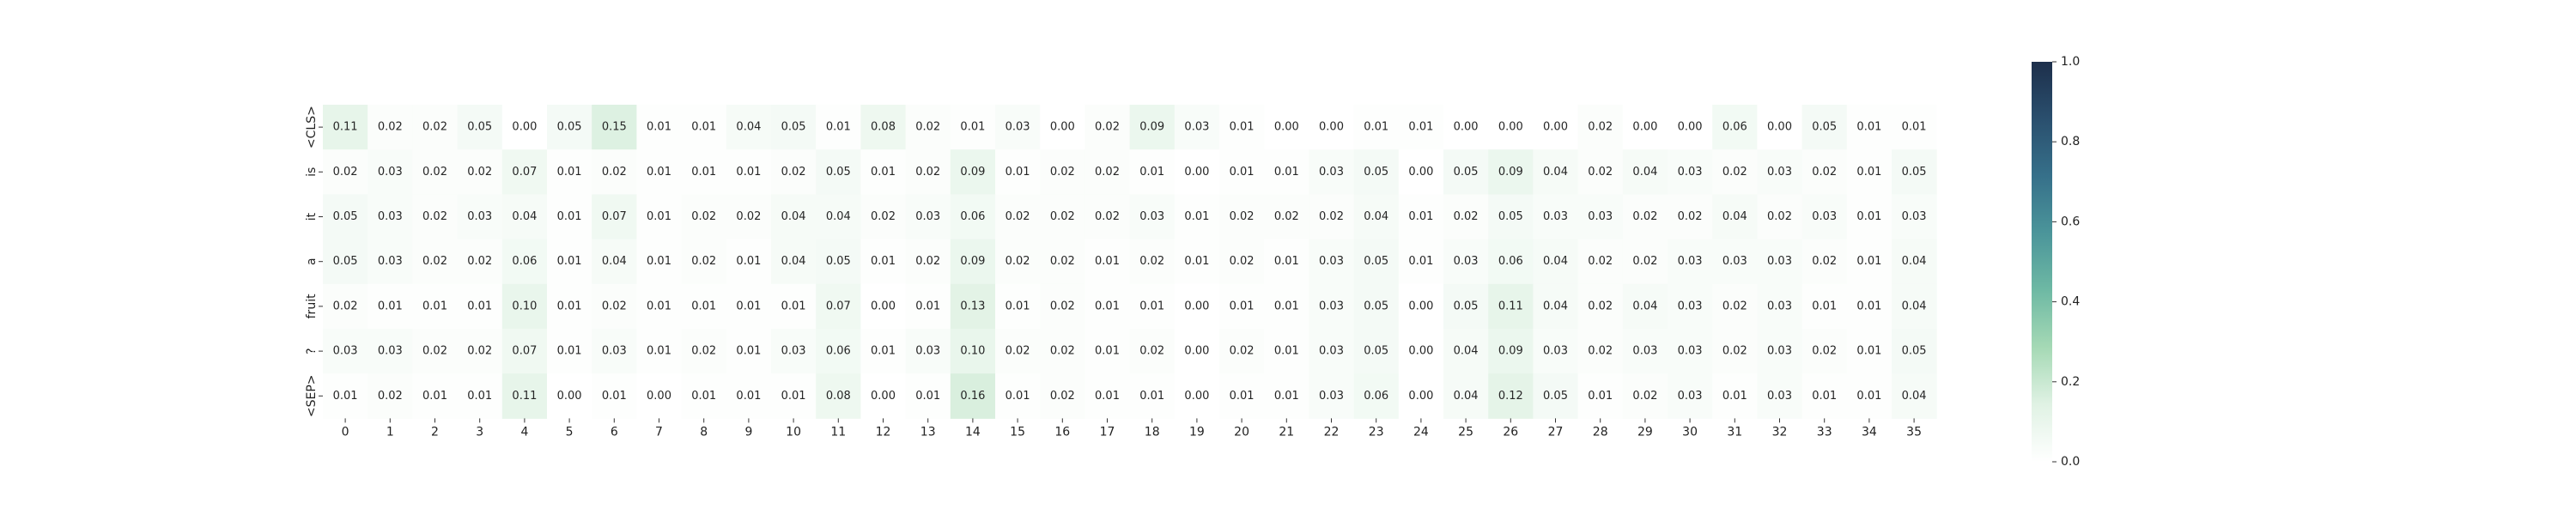 This screenshot has height=515, width=2576. What do you see at coordinates (614, 351) in the screenshot?
I see `heatmap-cell-r5-c6` at bounding box center [614, 351].